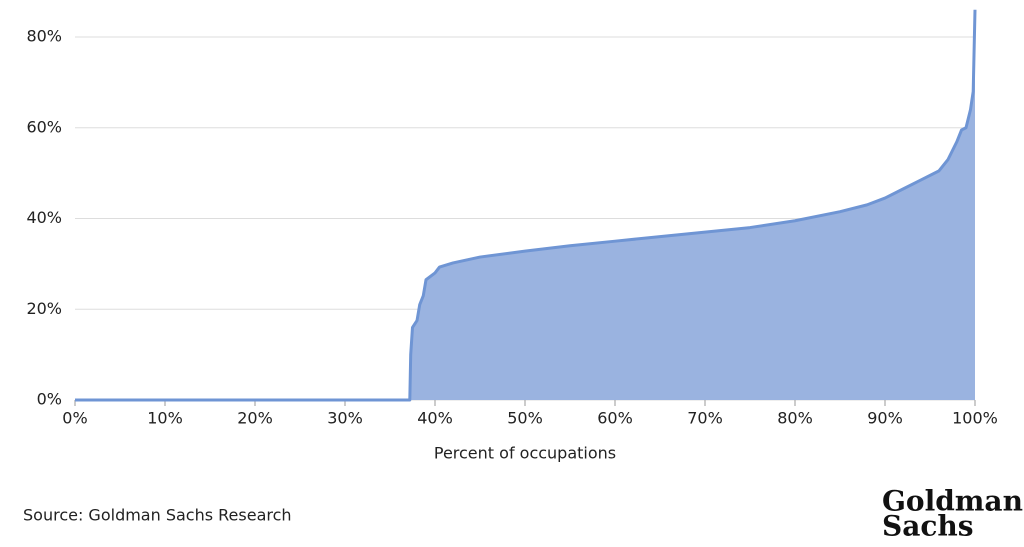 This screenshot has height=547, width=1024. I want to click on x-tick-label: 10%, so click(165, 418).